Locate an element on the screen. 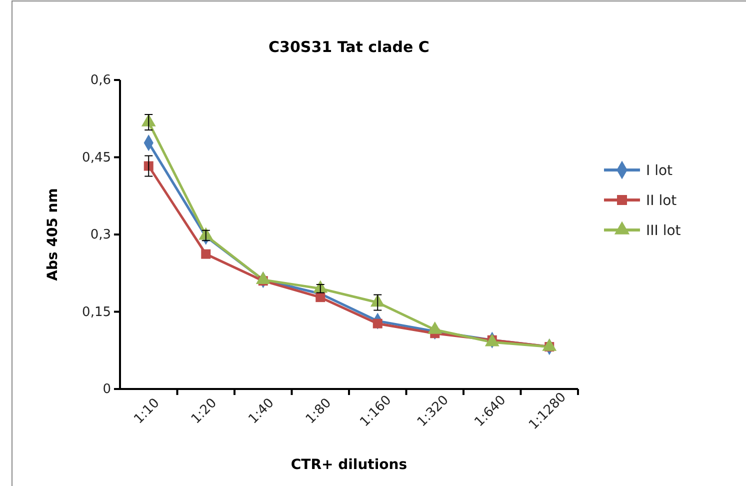 Image resolution: width=746 pixels, height=486 pixels. legend-label: I lot is located at coordinates (660, 171).